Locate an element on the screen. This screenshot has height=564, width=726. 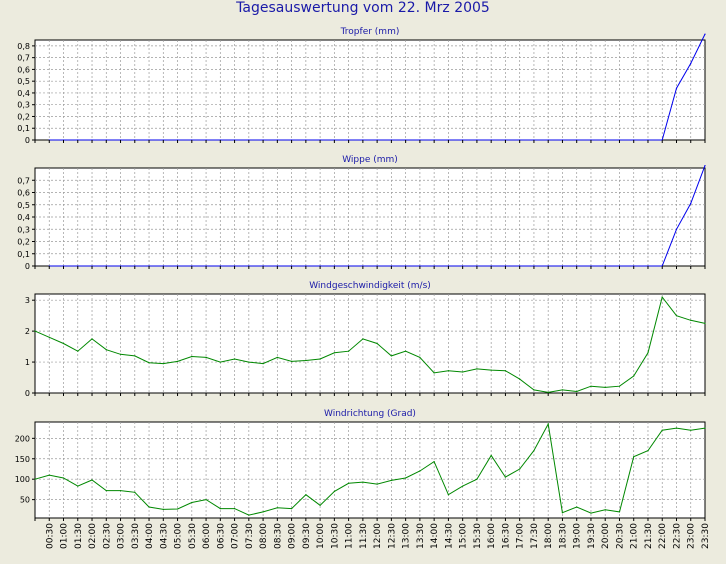
y-tick-label: 0,1 is located at coordinates (23, 254).